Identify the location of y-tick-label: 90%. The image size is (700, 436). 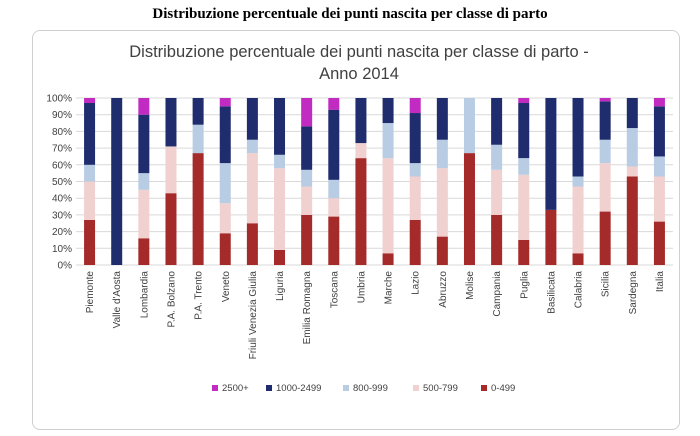
(62, 115).